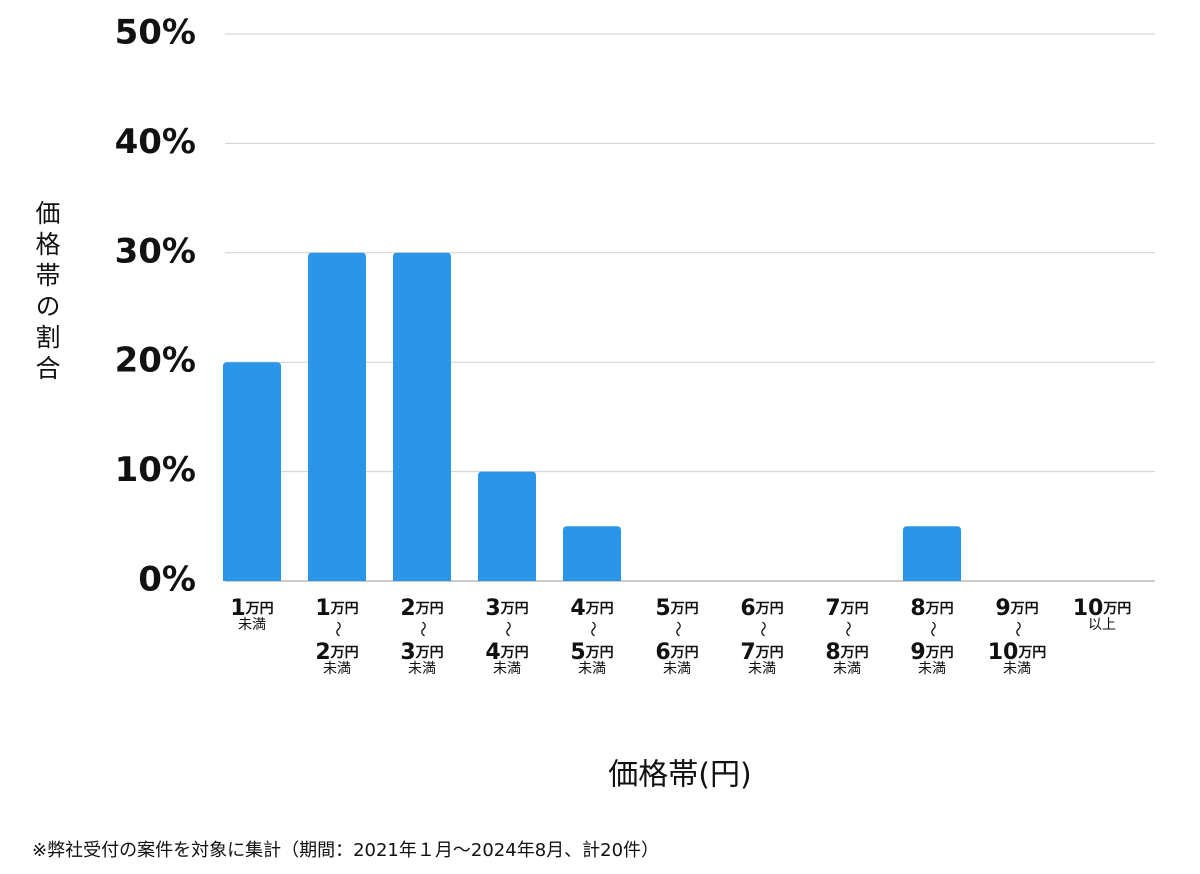 The height and width of the screenshot is (874, 1200). I want to click on y-axis-title: 価格帯の割合, so click(46, 293).